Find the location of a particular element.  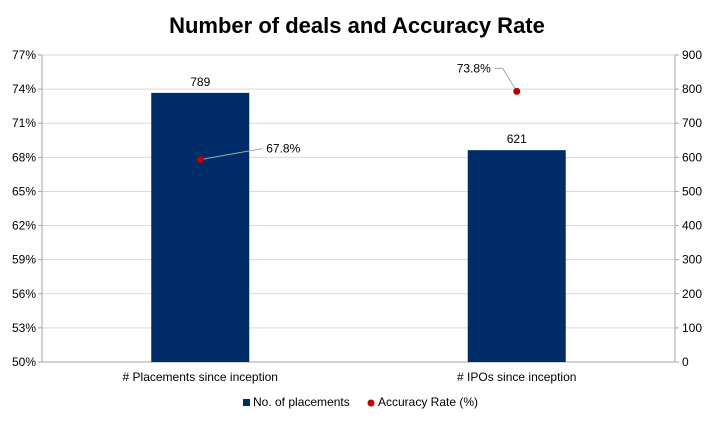

left-tick-label: 68% is located at coordinates (24, 157).